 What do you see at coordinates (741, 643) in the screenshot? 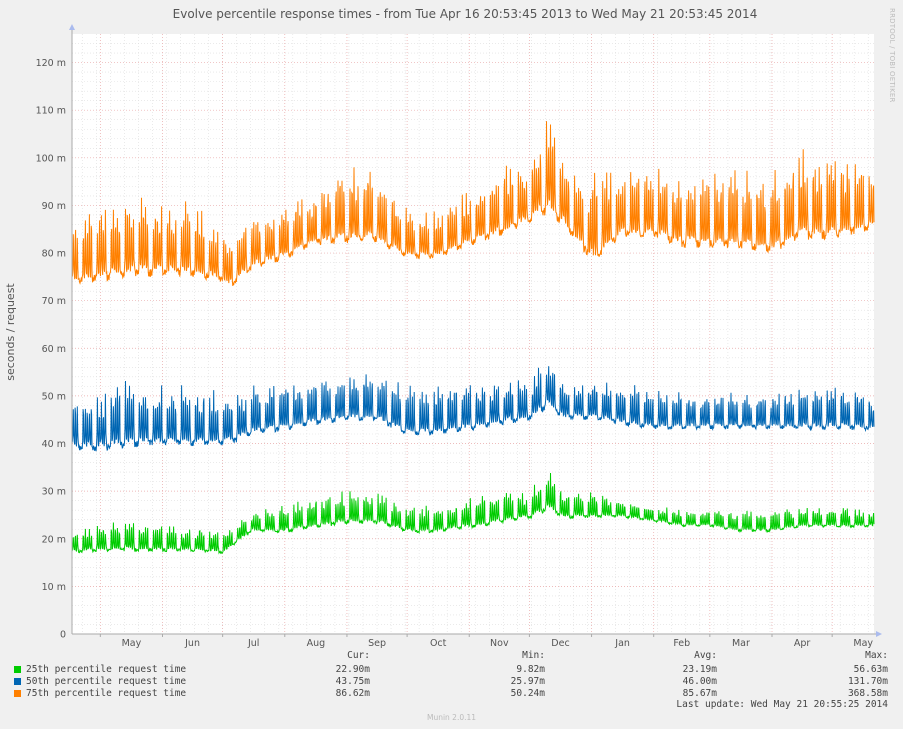
I see `x-tick-label: Mar` at bounding box center [741, 643].